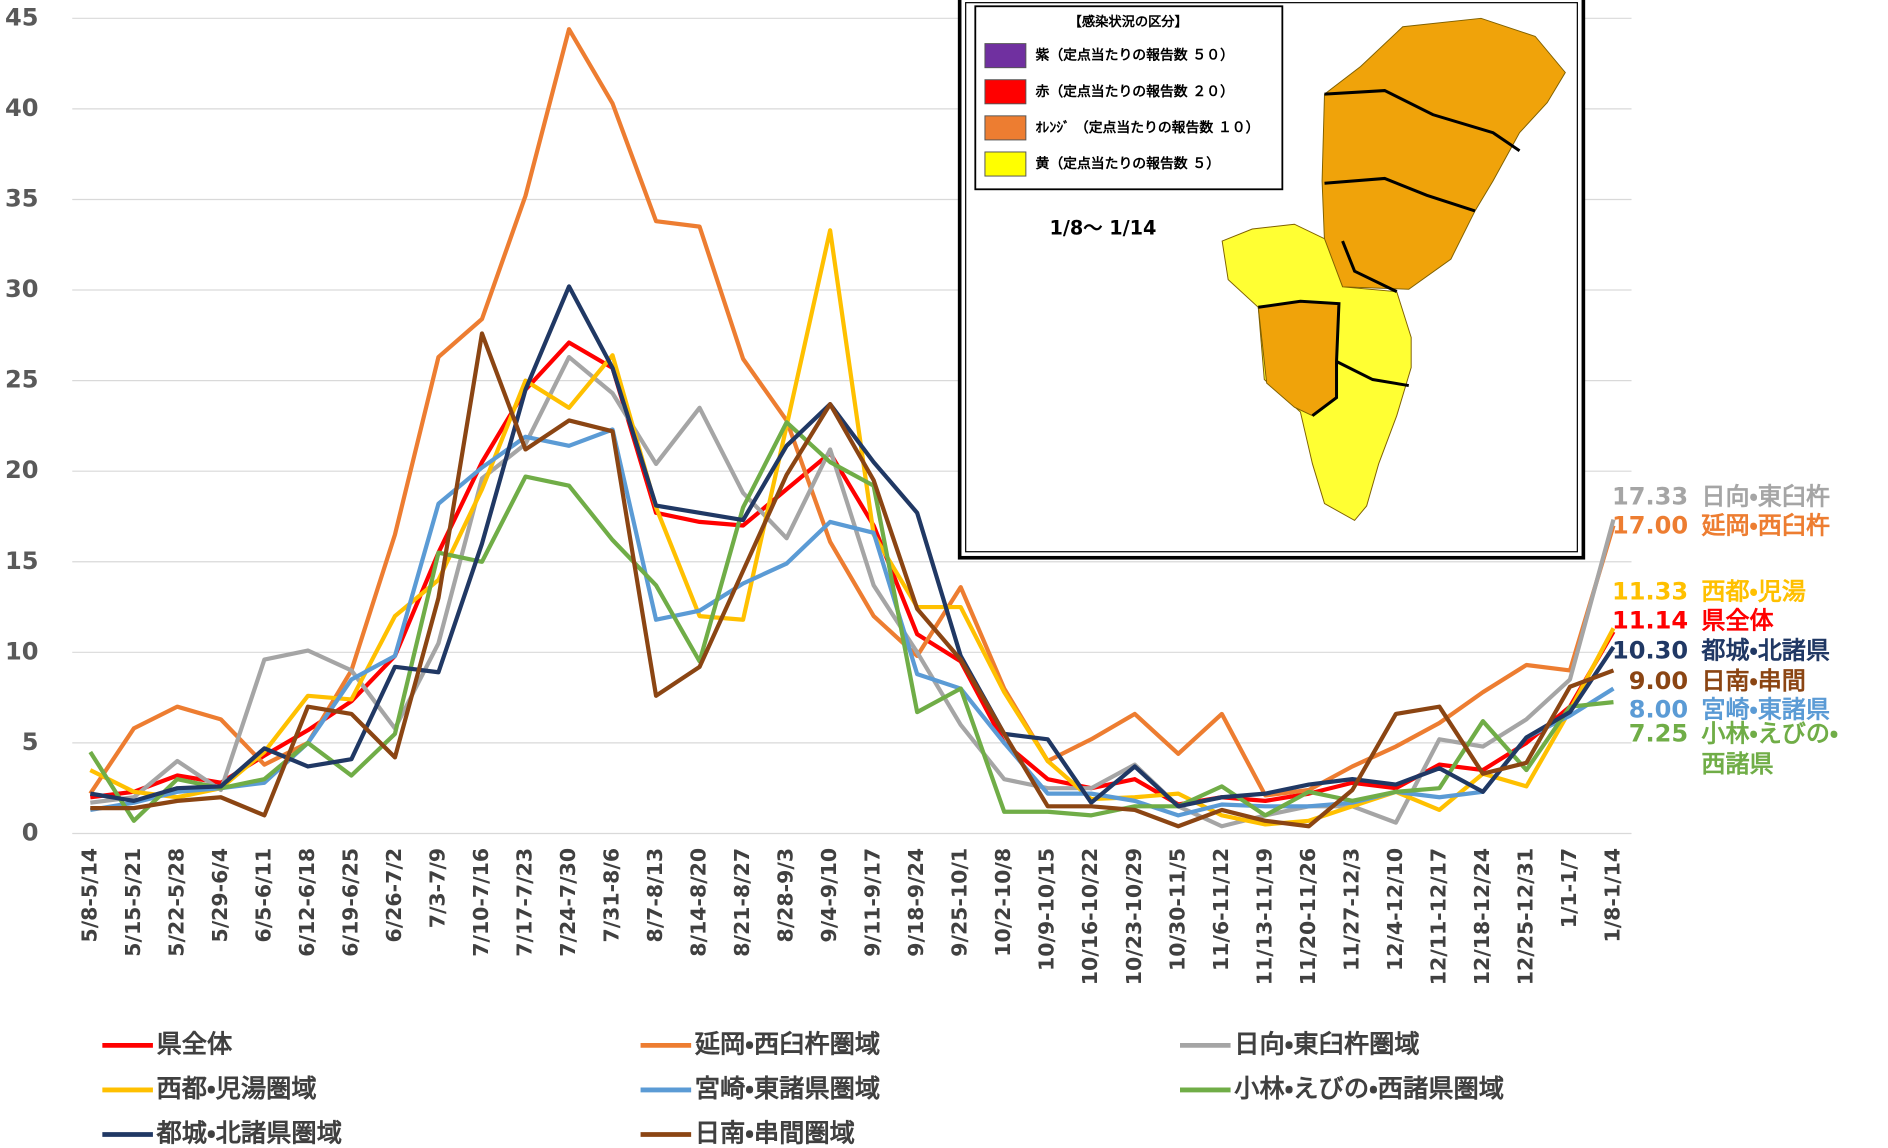 This screenshot has height=1148, width=1888. Describe the element at coordinates (1612, 895) in the screenshot. I see `x-tick-label: 1/8-1/14` at that location.